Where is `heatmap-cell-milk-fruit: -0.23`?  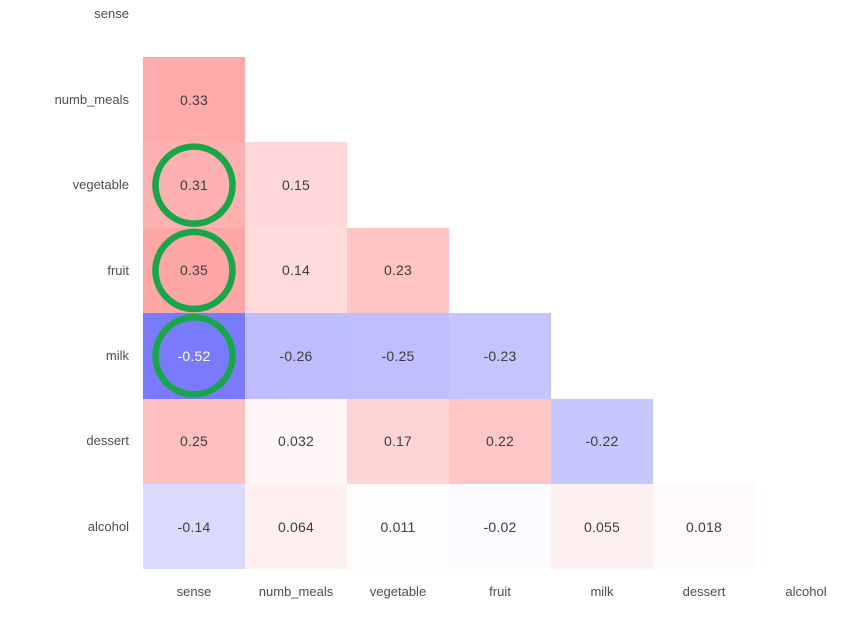 heatmap-cell-milk-fruit: -0.23 is located at coordinates (500, 356).